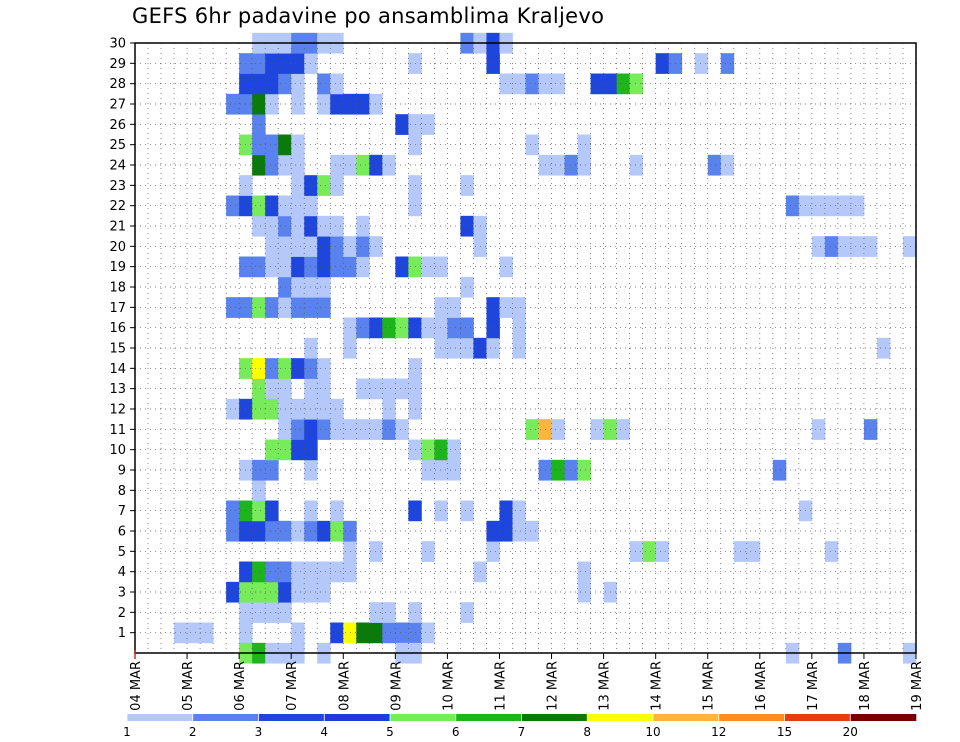 The image size is (960, 742). I want to click on y-tick-label: 5, so click(122, 552).